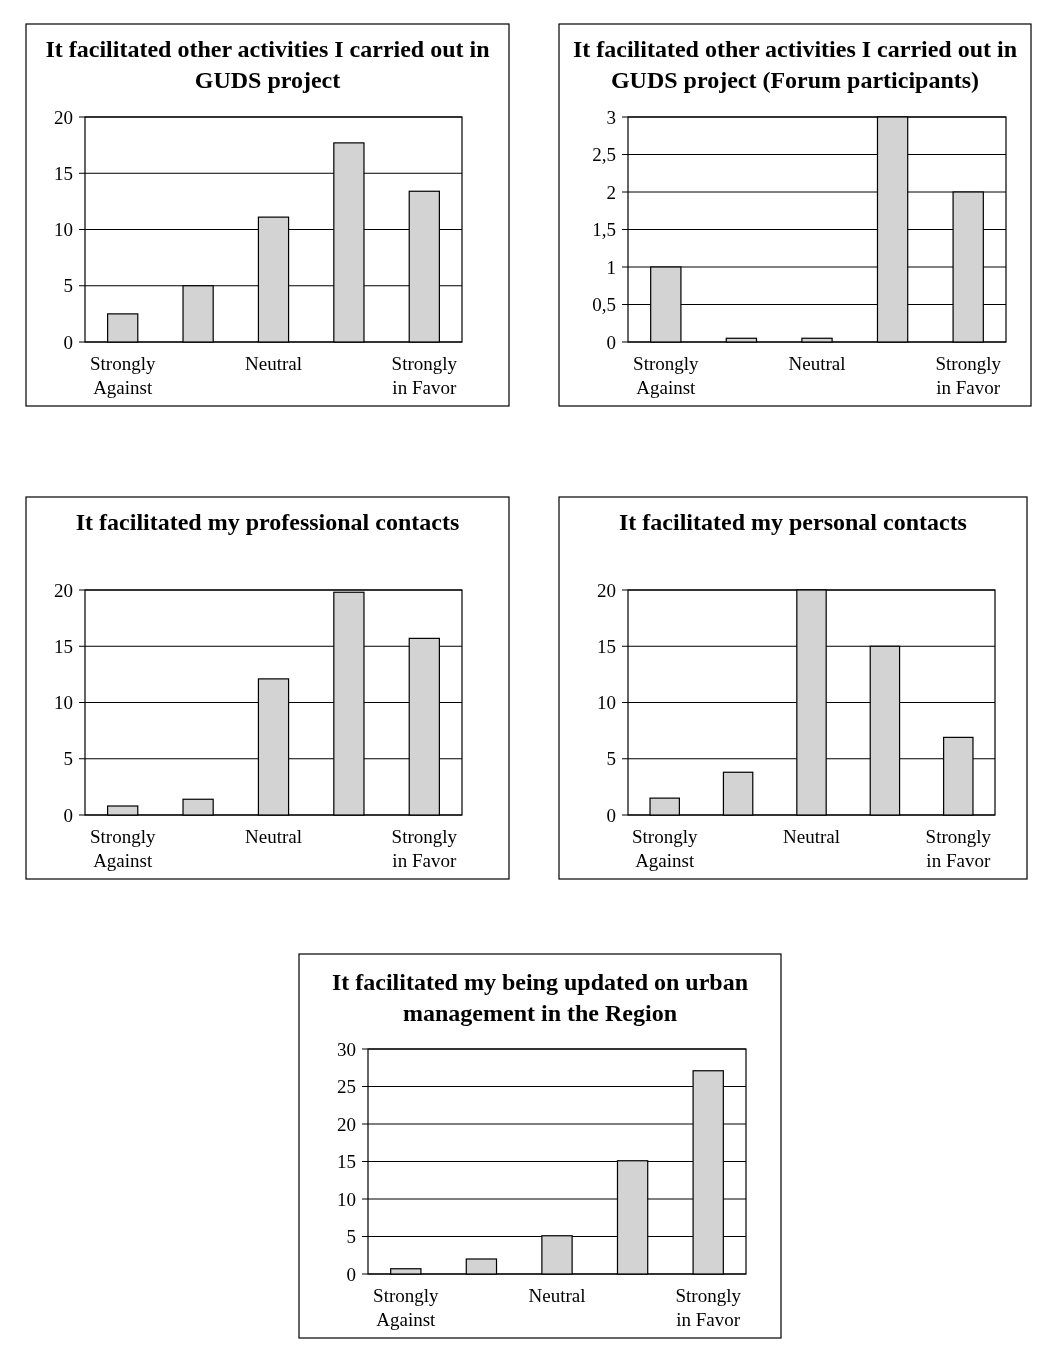 Image resolution: width=1050 pixels, height=1347 pixels. I want to click on y-tick-label: 1,5, so click(604, 230).